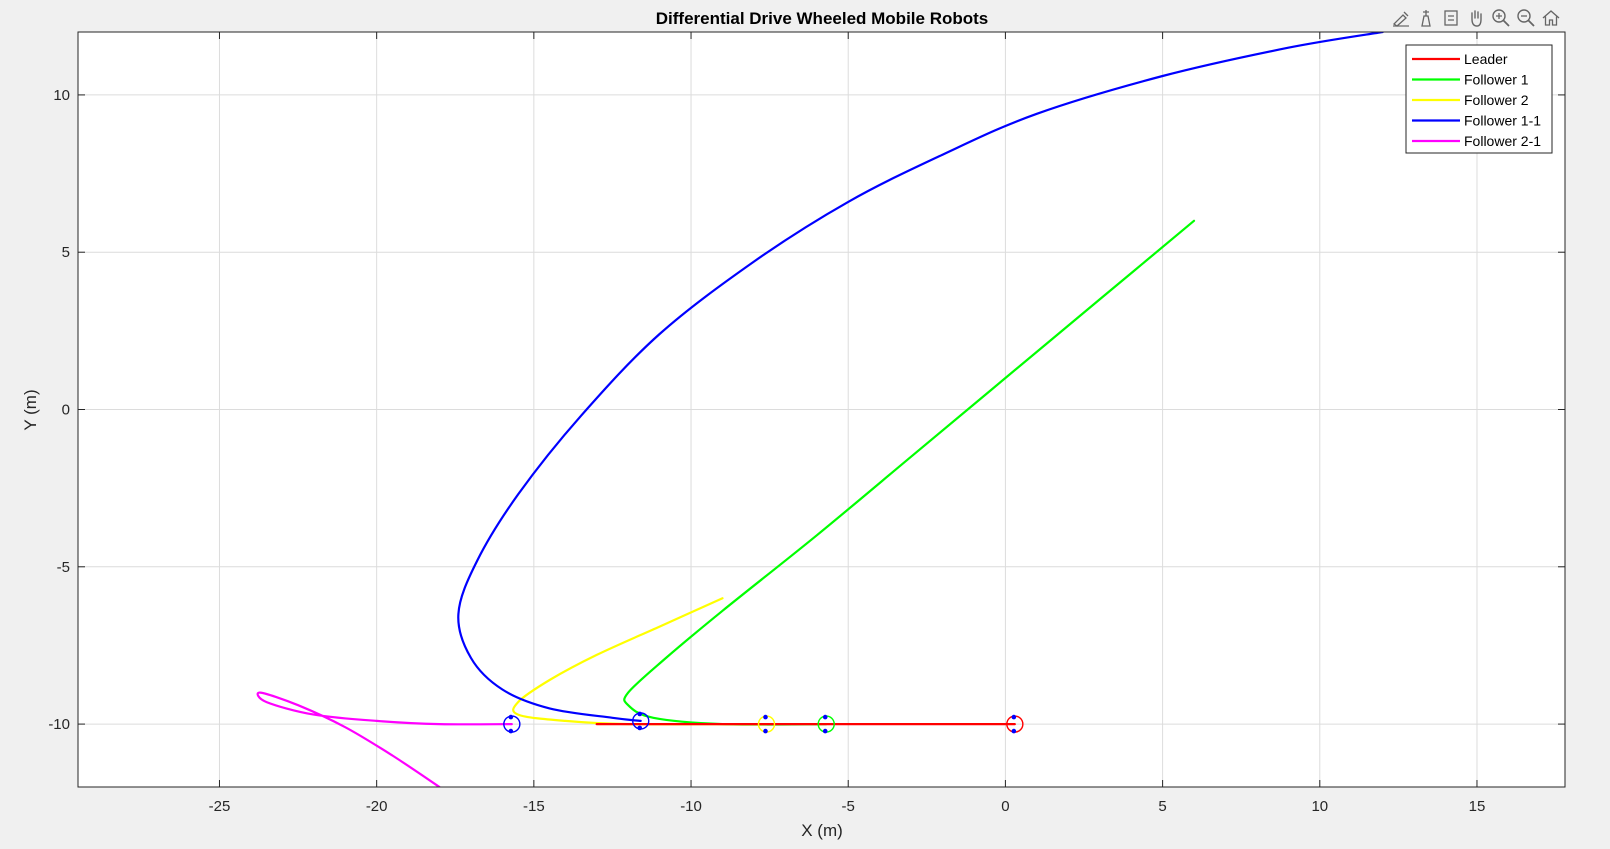 This screenshot has width=1610, height=849. What do you see at coordinates (30, 409) in the screenshot?
I see `y-axis-label: Y (m)` at bounding box center [30, 409].